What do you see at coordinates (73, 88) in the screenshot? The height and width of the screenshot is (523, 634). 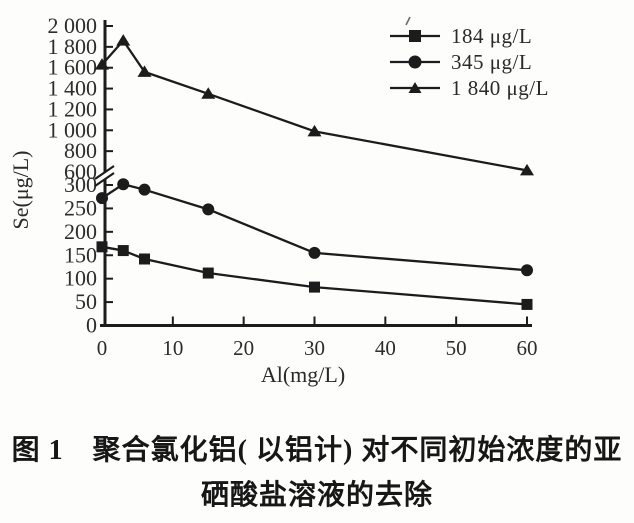 I see `y-tick-label: 1 400` at bounding box center [73, 88].